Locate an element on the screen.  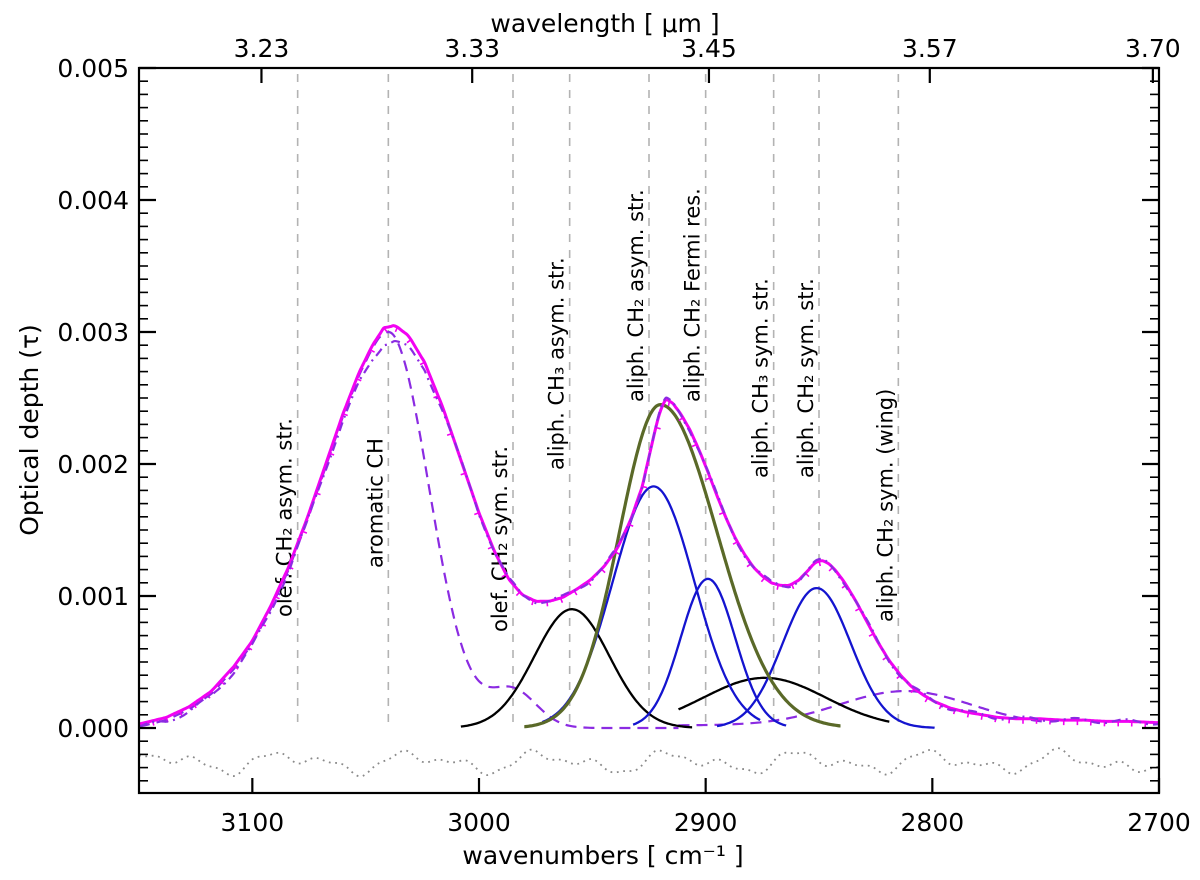
top-tick-label: 3.33 is located at coordinates (472, 48).